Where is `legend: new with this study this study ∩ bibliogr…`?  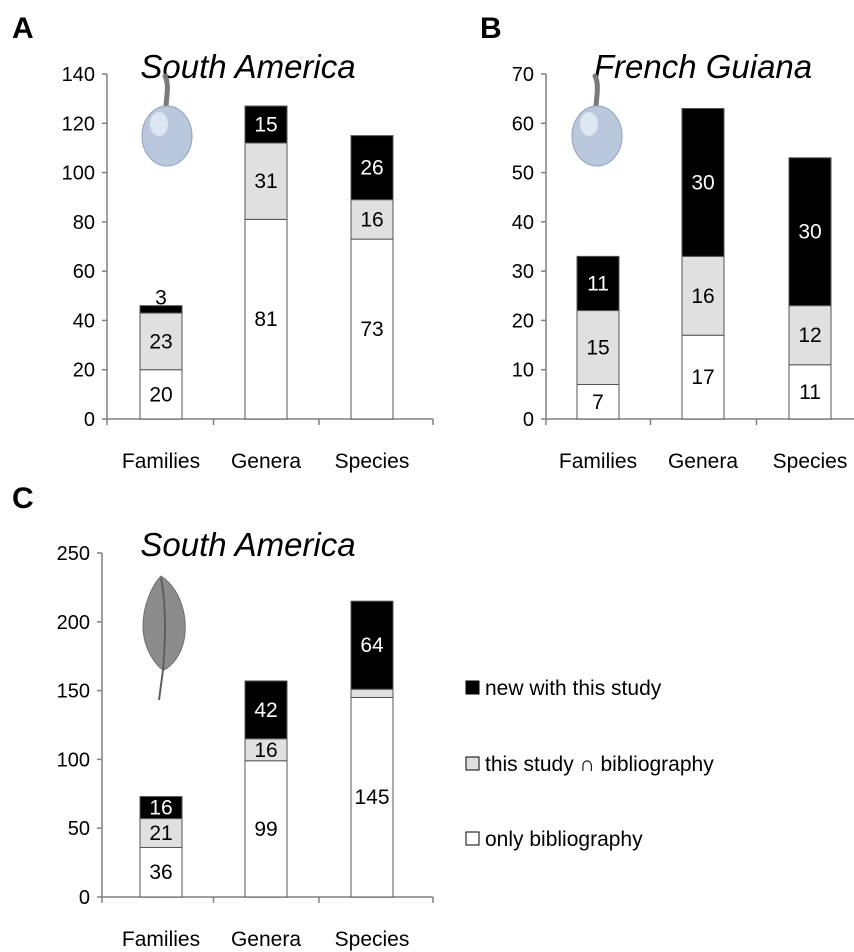 legend: new with this study this study ∩ bibliogr… is located at coordinates (589, 764).